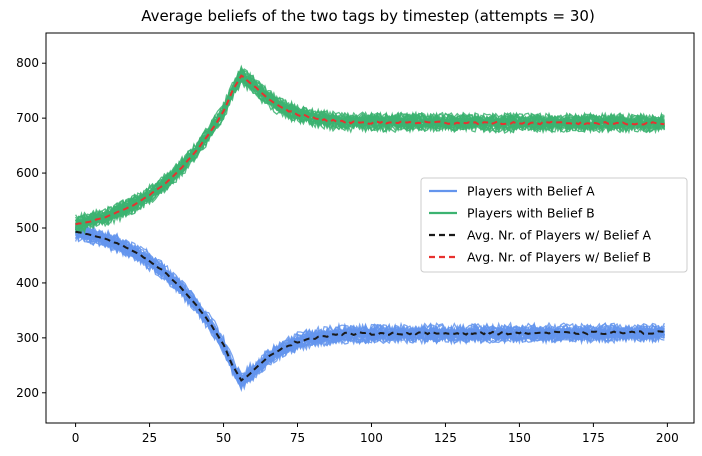 Image resolution: width=702 pixels, height=456 pixels. Describe the element at coordinates (531, 191) in the screenshot. I see `legend-label: Players with Belief A` at that location.